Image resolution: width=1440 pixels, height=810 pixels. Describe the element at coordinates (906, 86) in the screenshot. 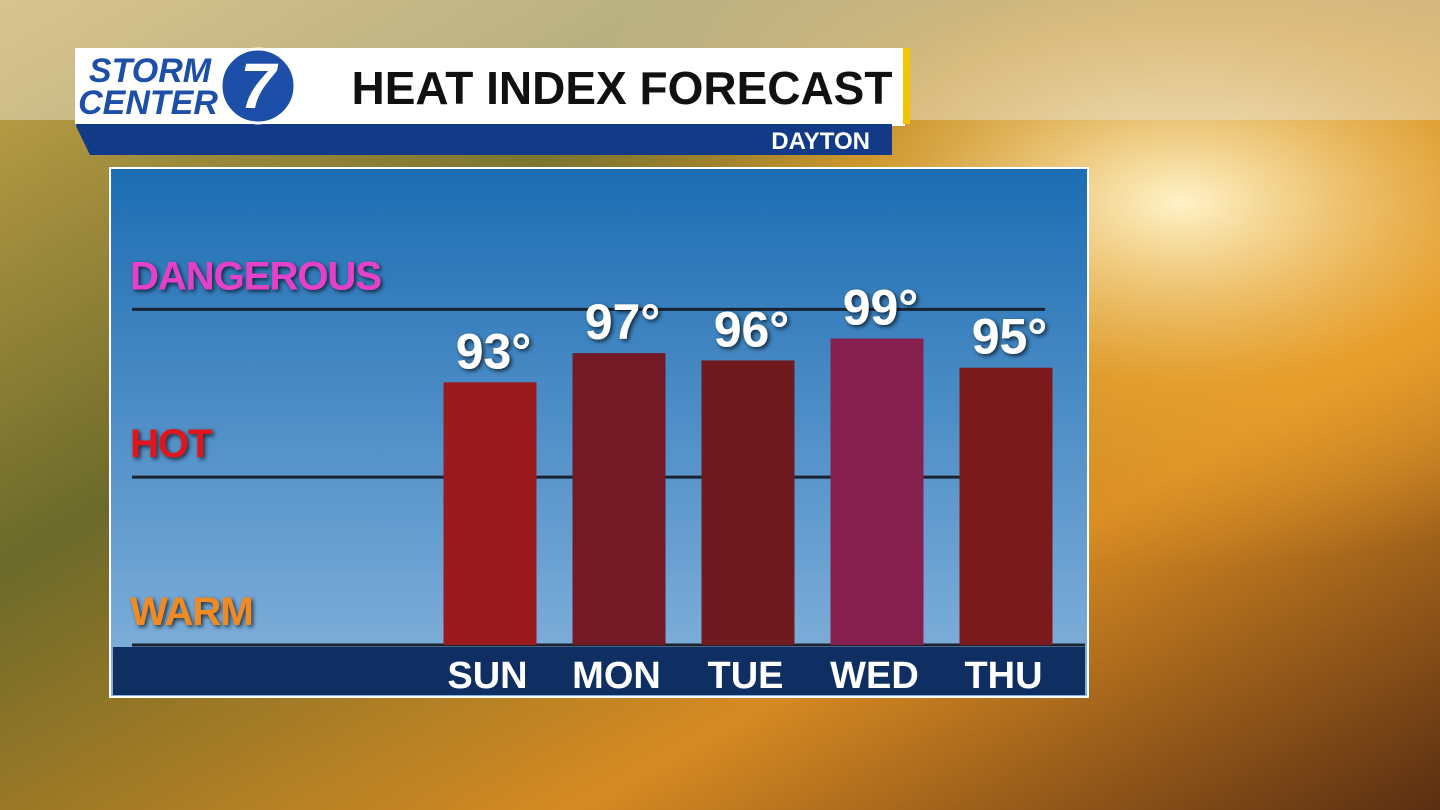

I see `header-accent` at that location.